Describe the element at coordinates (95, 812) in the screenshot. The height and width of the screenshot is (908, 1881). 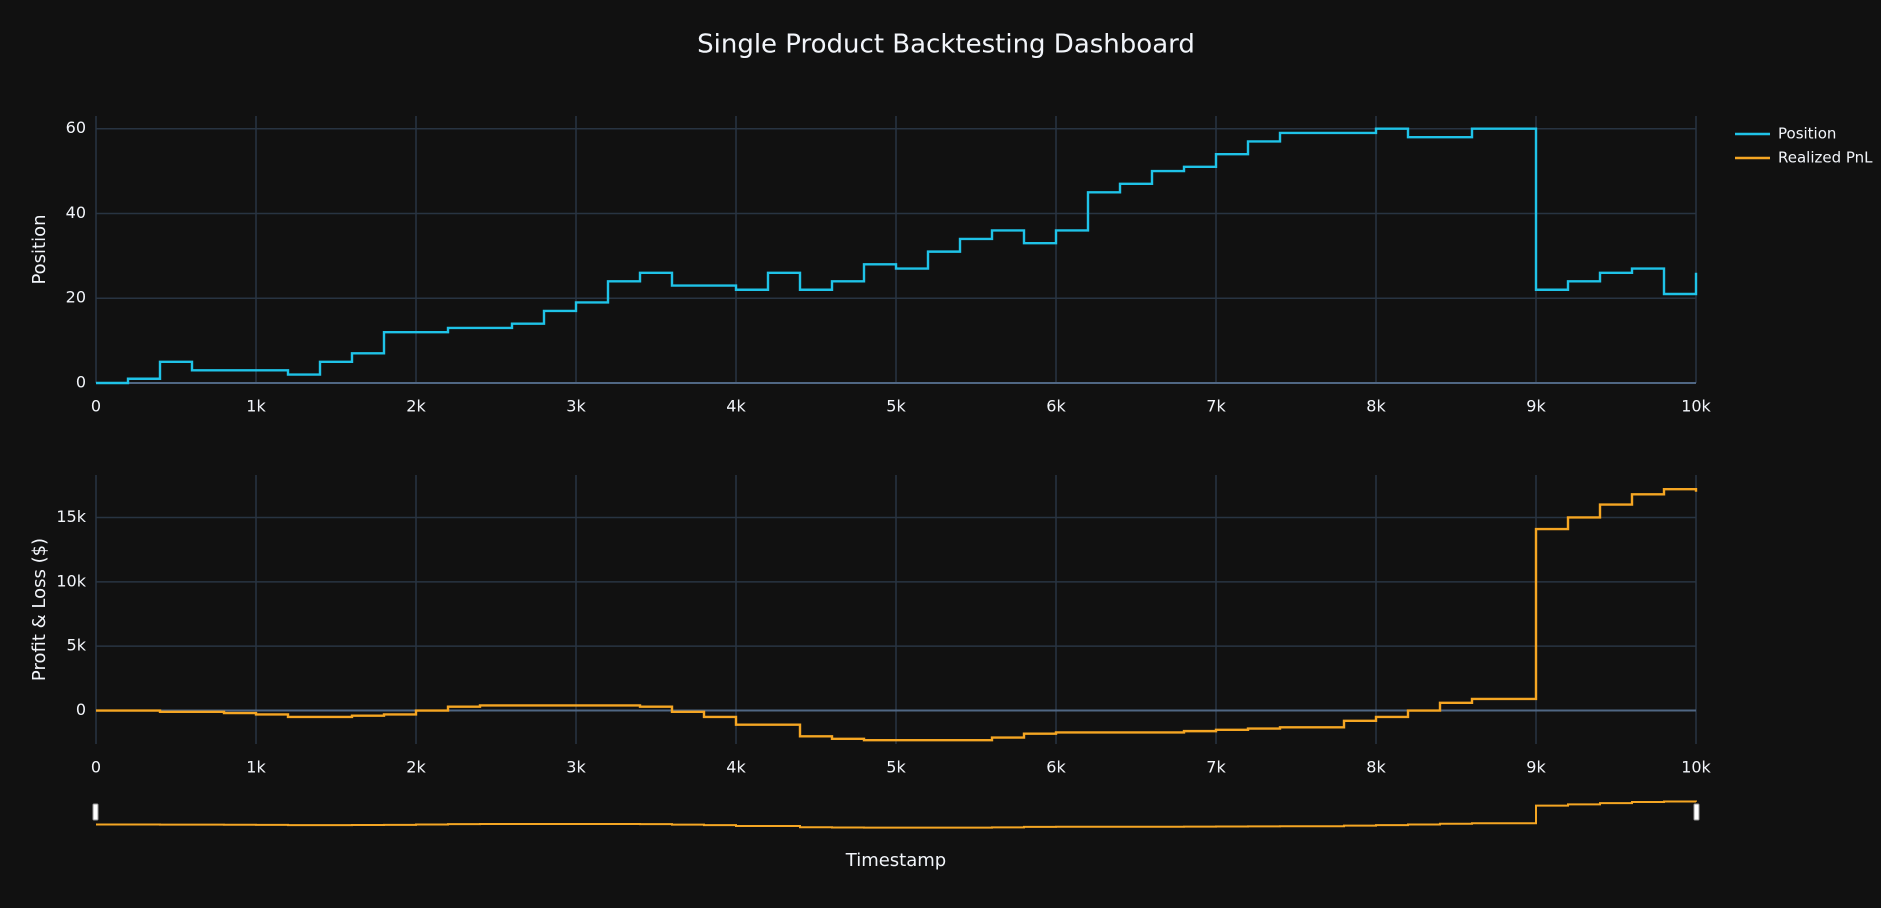
I see `rangeslider-handle-left` at that location.